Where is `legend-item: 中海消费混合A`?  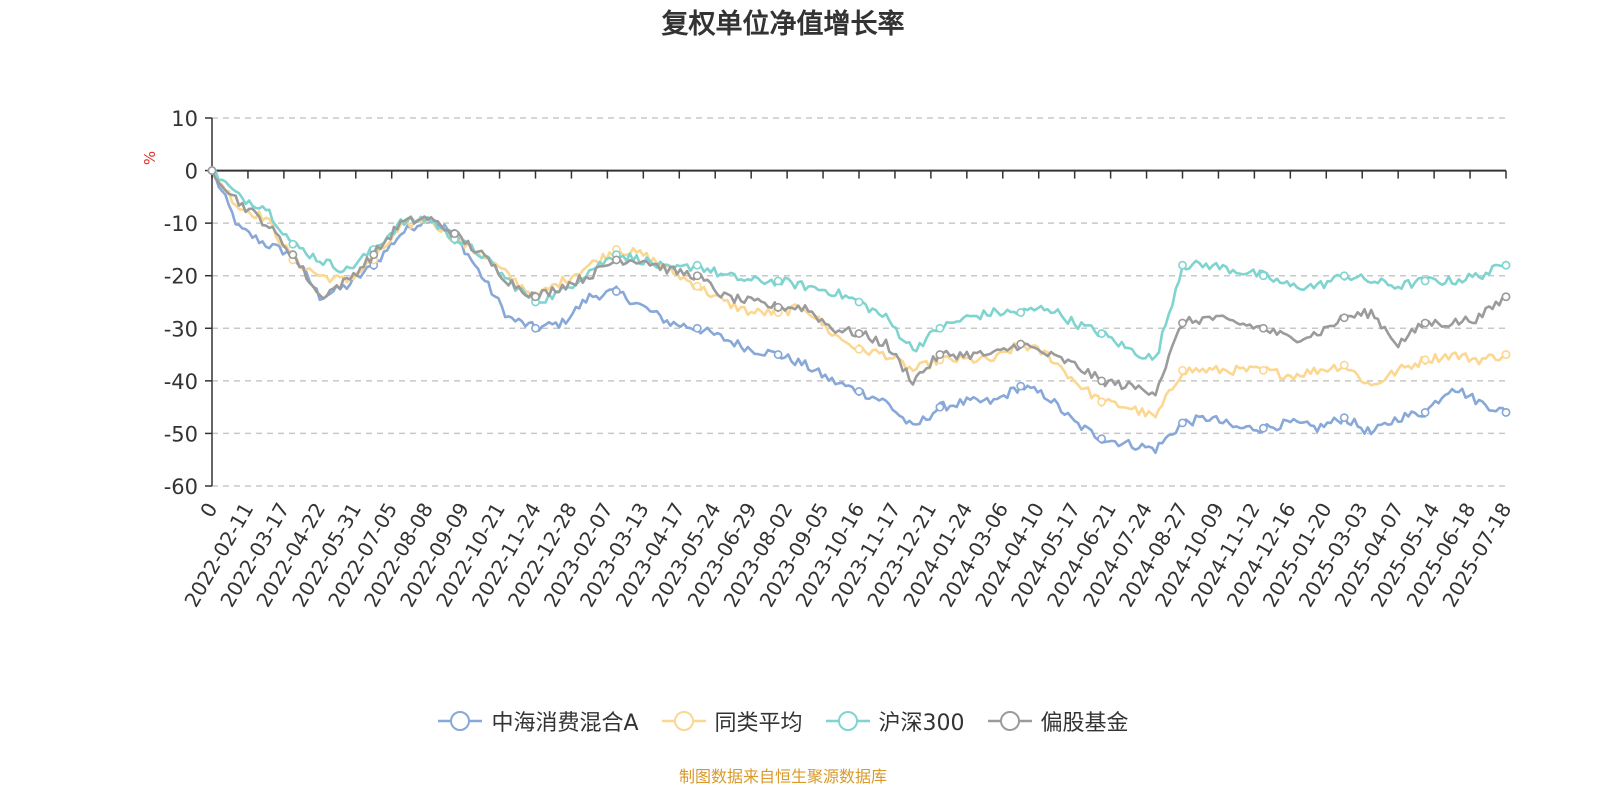 legend-item: 中海消费混合A is located at coordinates (538, 721).